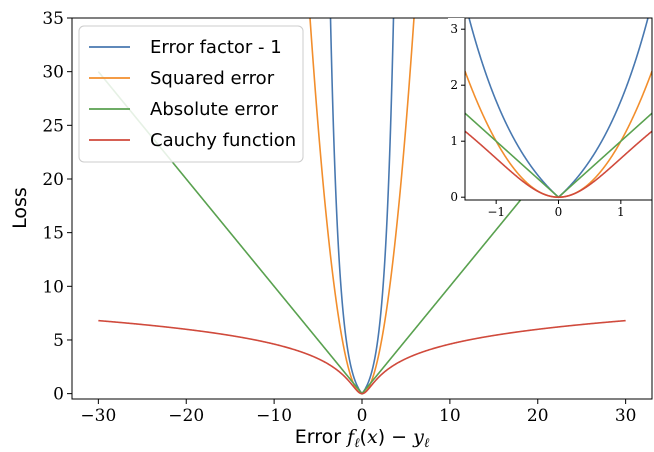 Image resolution: width=654 pixels, height=452 pixels. I want to click on inset-series-3-line, so click(558, 164).